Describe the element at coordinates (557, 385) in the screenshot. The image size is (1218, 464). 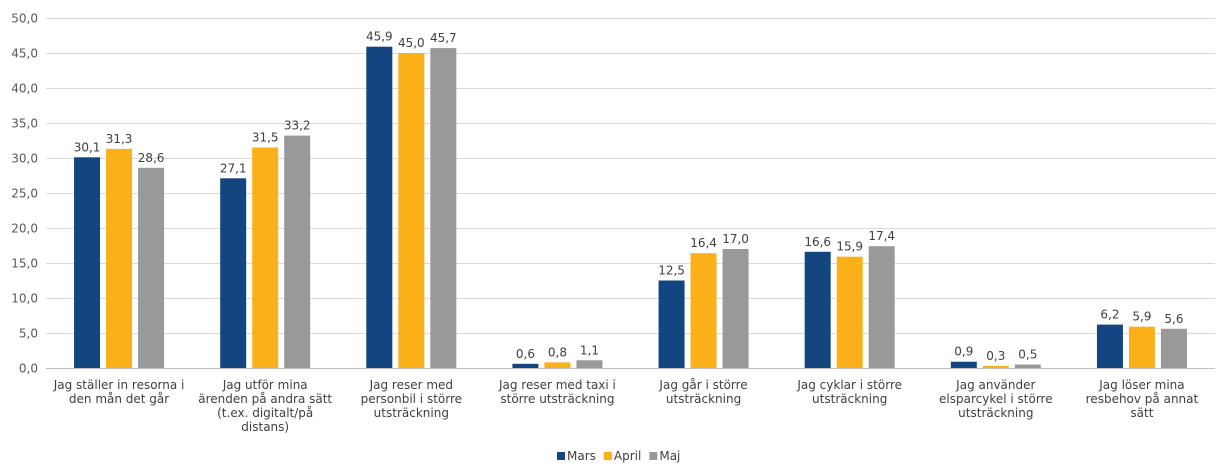
I see `category-label: Jag reser med taxi i` at that location.